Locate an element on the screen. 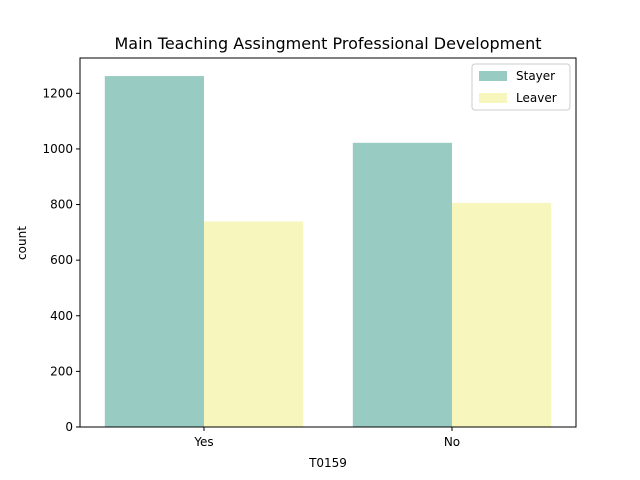 This screenshot has width=640, height=480. bar-leaver-no is located at coordinates (502, 314).